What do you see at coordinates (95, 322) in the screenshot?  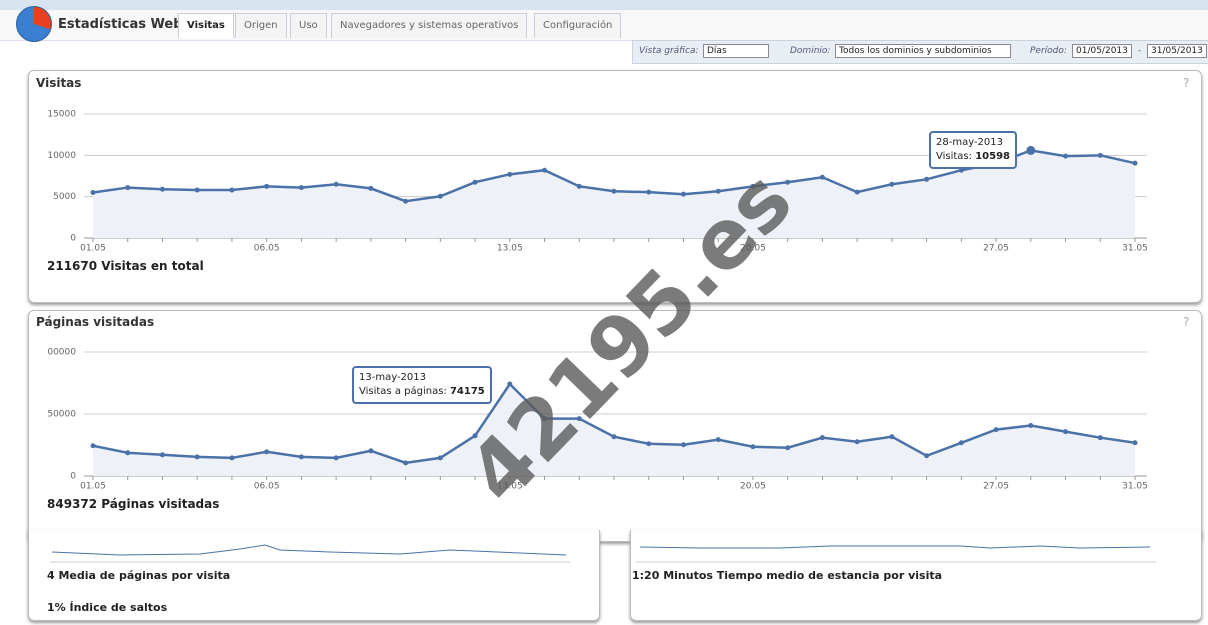 I see `panel-title: Páginas visitadas` at bounding box center [95, 322].